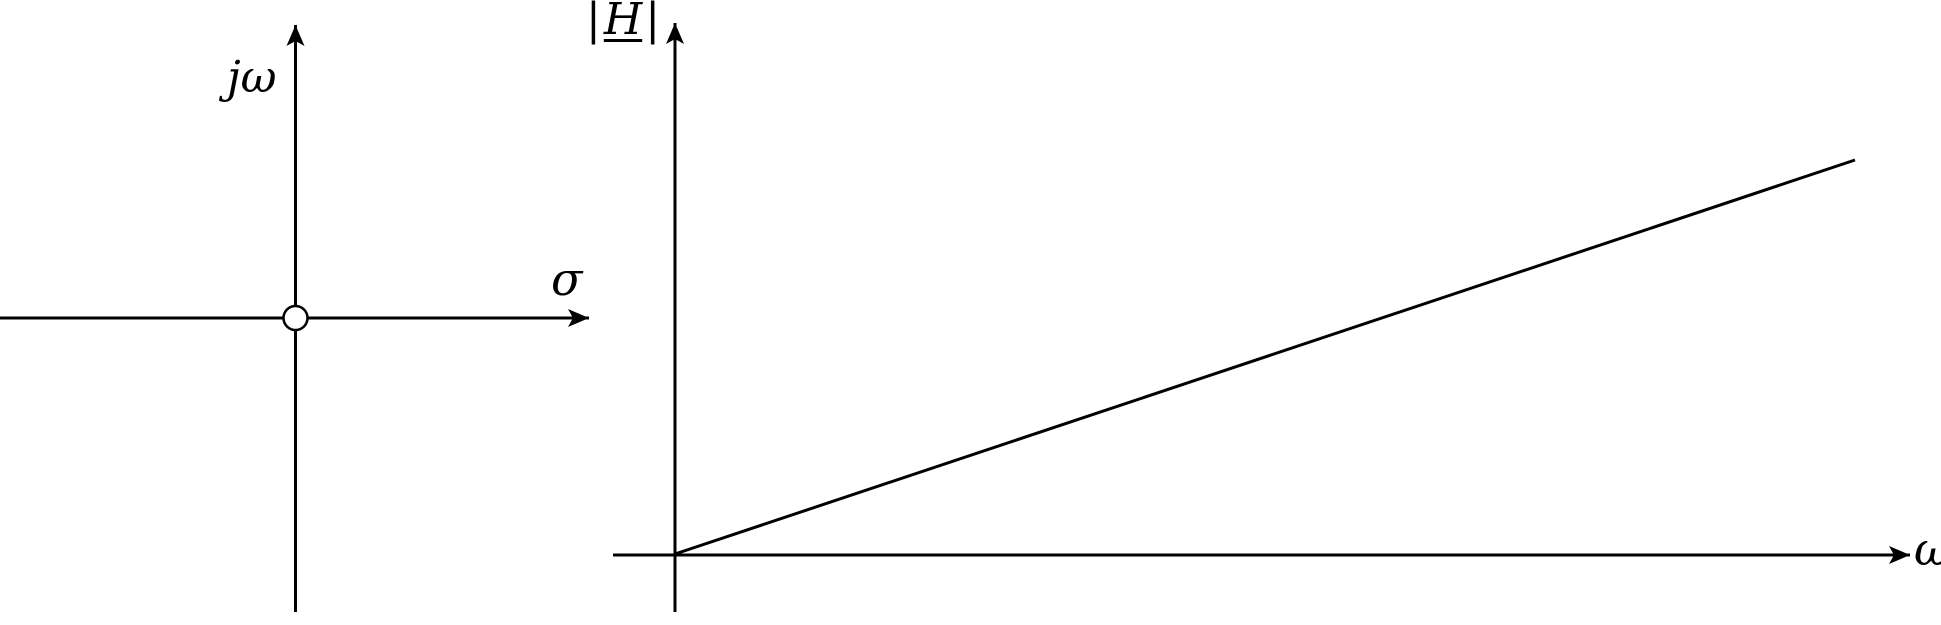 The height and width of the screenshot is (625, 1941). I want to click on h-symbol-underlined: H, so click(623, 22).